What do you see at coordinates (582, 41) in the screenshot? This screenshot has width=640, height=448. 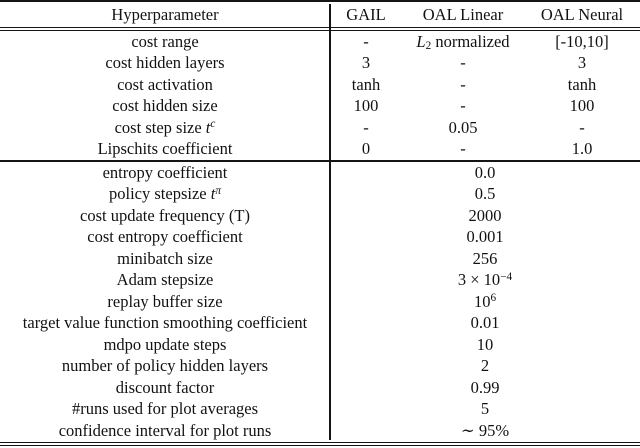 I see `oal-neural-value-cell: [-10,10]` at bounding box center [582, 41].